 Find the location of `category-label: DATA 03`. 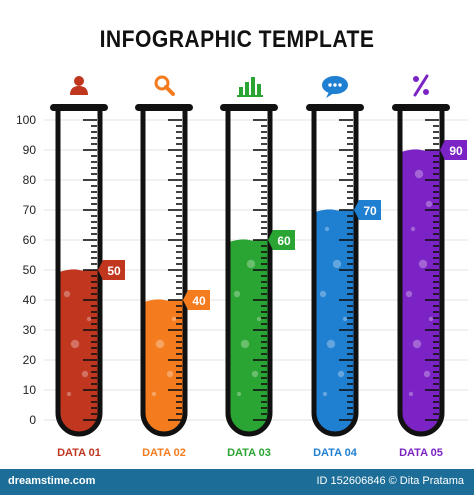

category-label: DATA 03 is located at coordinates (249, 453).